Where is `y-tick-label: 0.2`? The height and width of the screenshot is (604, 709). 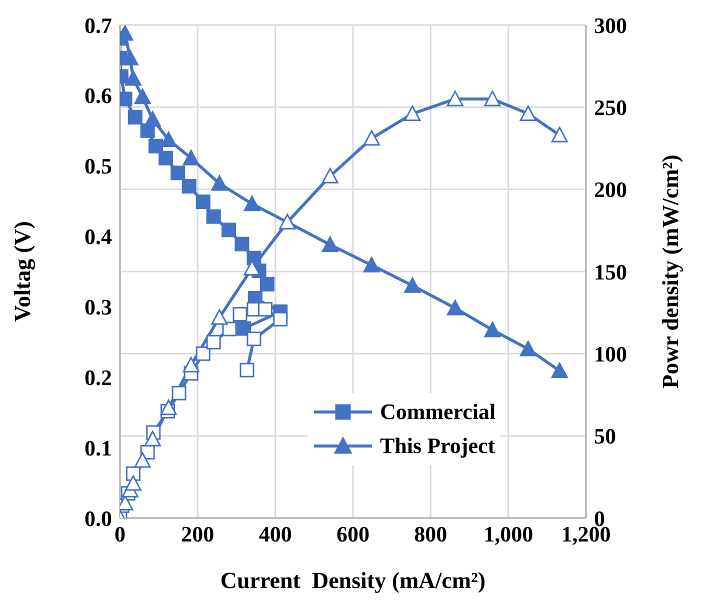 y-tick-label: 0.2 is located at coordinates (98, 377).